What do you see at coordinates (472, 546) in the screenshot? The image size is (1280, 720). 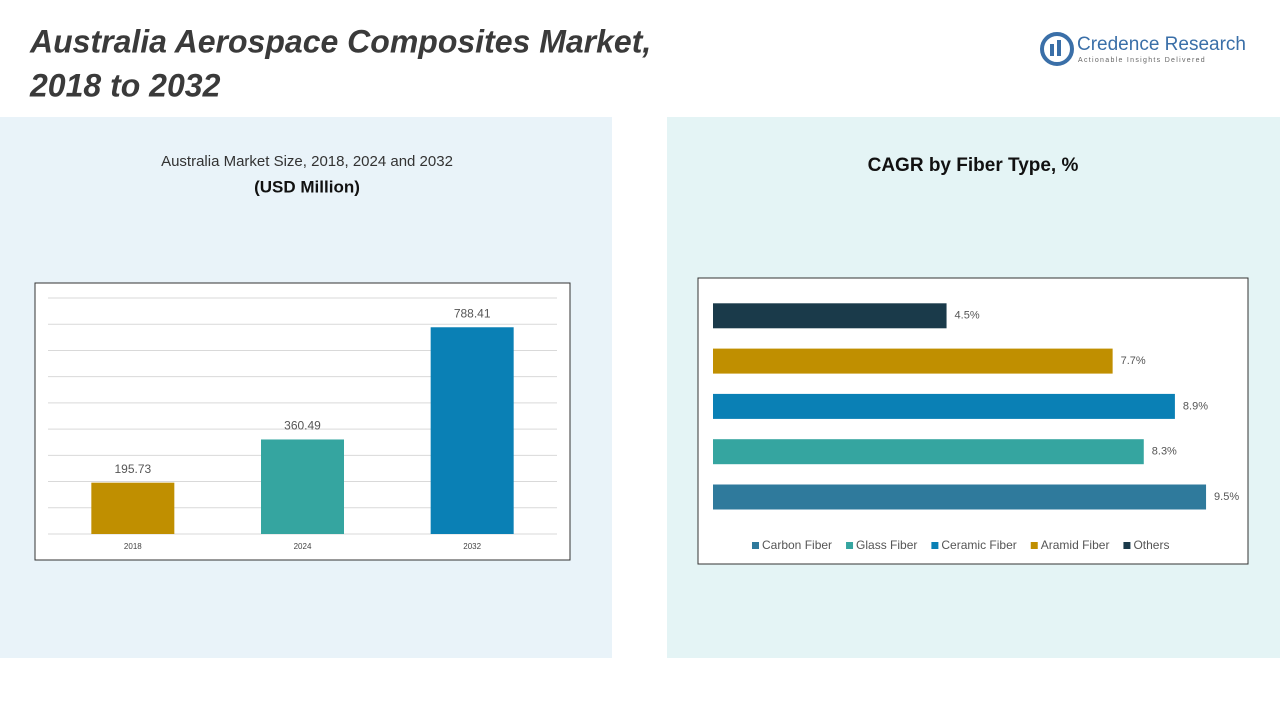 I see `x-tick-label: 2032` at bounding box center [472, 546].